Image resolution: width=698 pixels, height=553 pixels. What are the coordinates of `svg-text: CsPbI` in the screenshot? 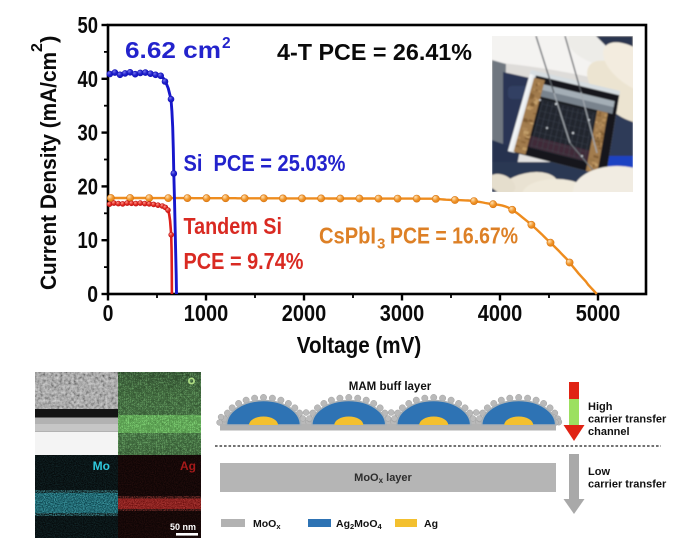 It's located at (347, 236).